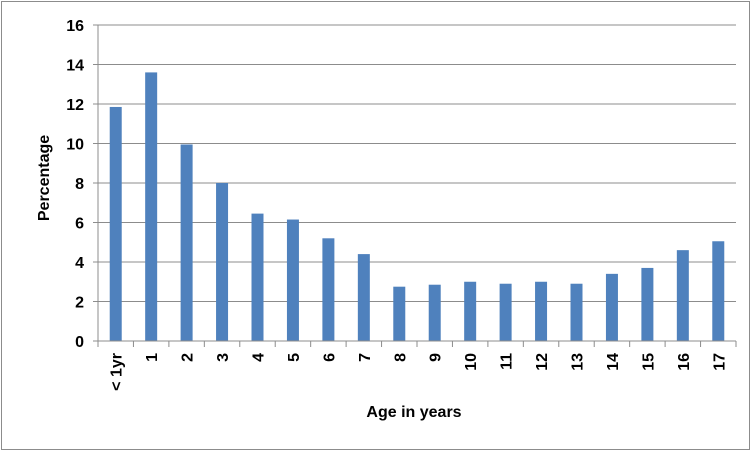 This screenshot has height=451, width=751. I want to click on x-tick-label: 10, so click(471, 362).